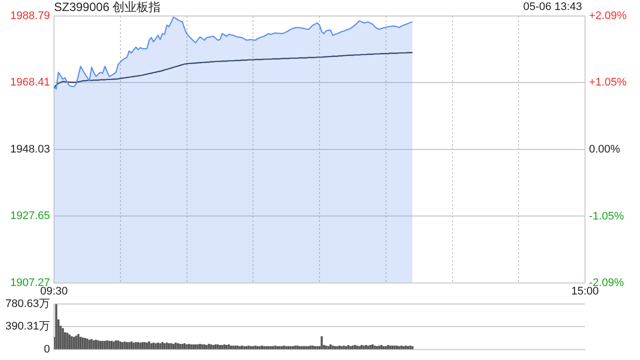  I want to click on y2-tick-label: +1.05%, so click(608, 82).